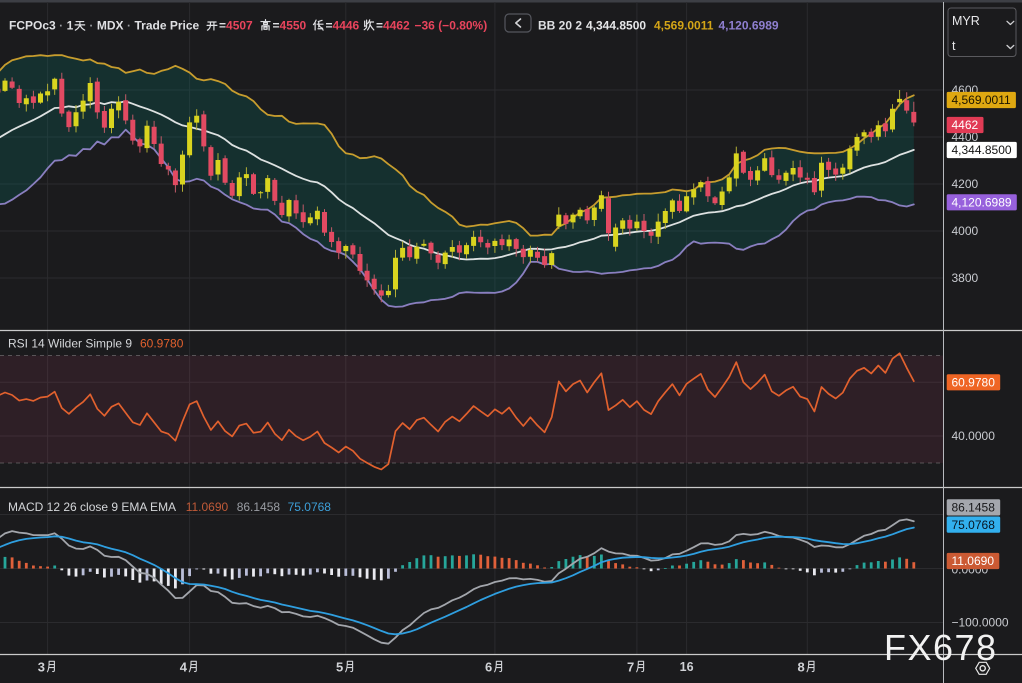 The width and height of the screenshot is (1022, 683). I want to click on svg-text: 3, so click(41, 667).